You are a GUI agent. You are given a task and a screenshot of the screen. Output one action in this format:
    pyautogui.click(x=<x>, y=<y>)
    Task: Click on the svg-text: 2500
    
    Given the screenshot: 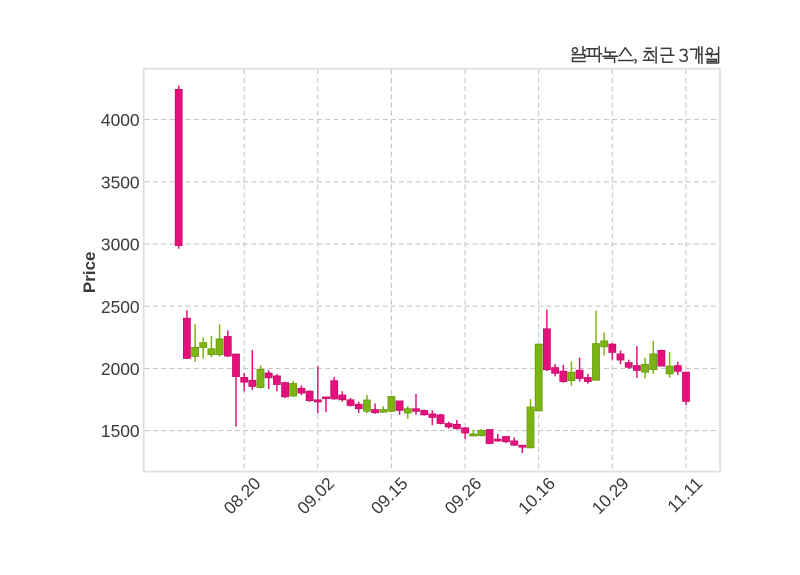 What is the action you would take?
    pyautogui.click(x=120, y=307)
    